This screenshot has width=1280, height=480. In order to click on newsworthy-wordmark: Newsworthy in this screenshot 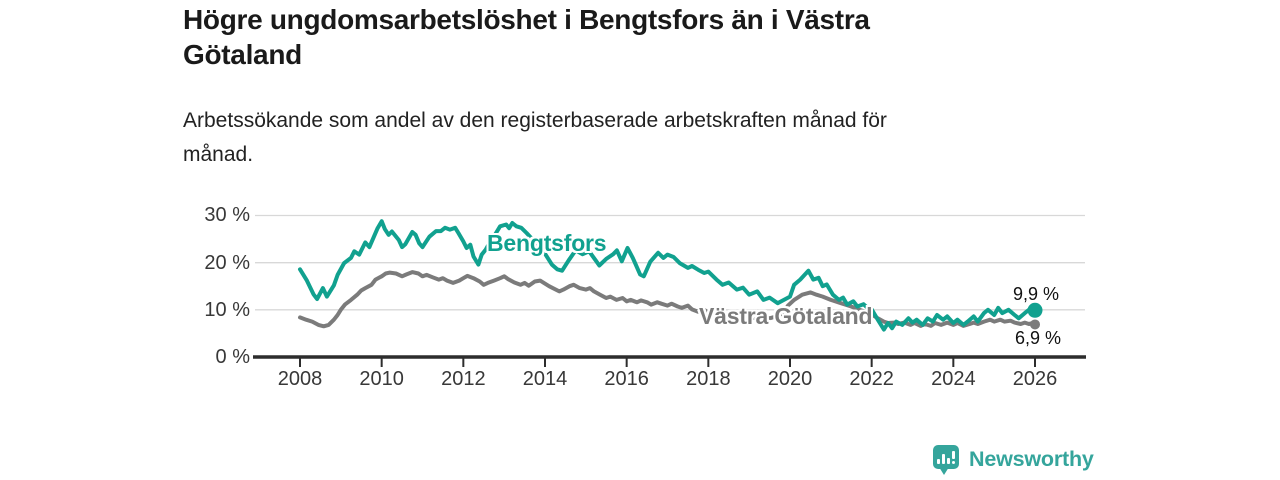, I will do `click(1031, 459)`.